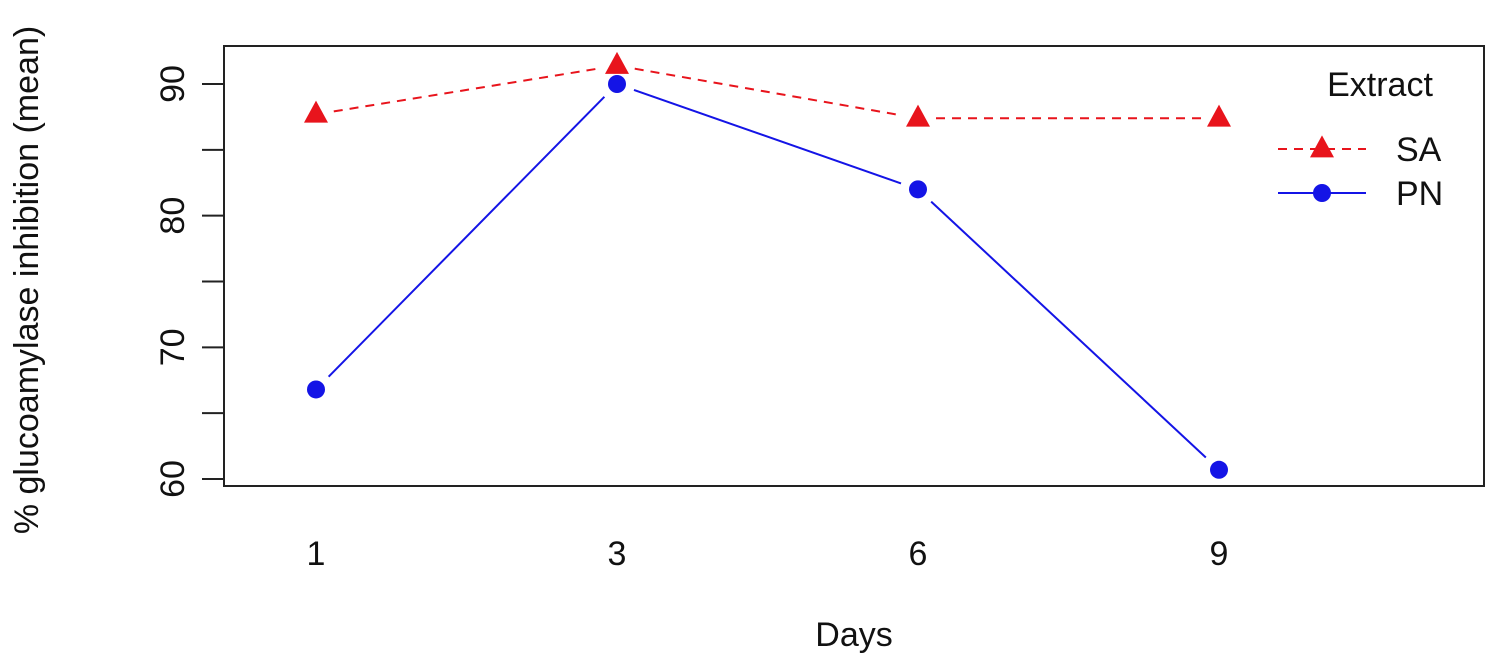  Describe the element at coordinates (1219, 554) in the screenshot. I see `x-tick-label: 9` at that location.